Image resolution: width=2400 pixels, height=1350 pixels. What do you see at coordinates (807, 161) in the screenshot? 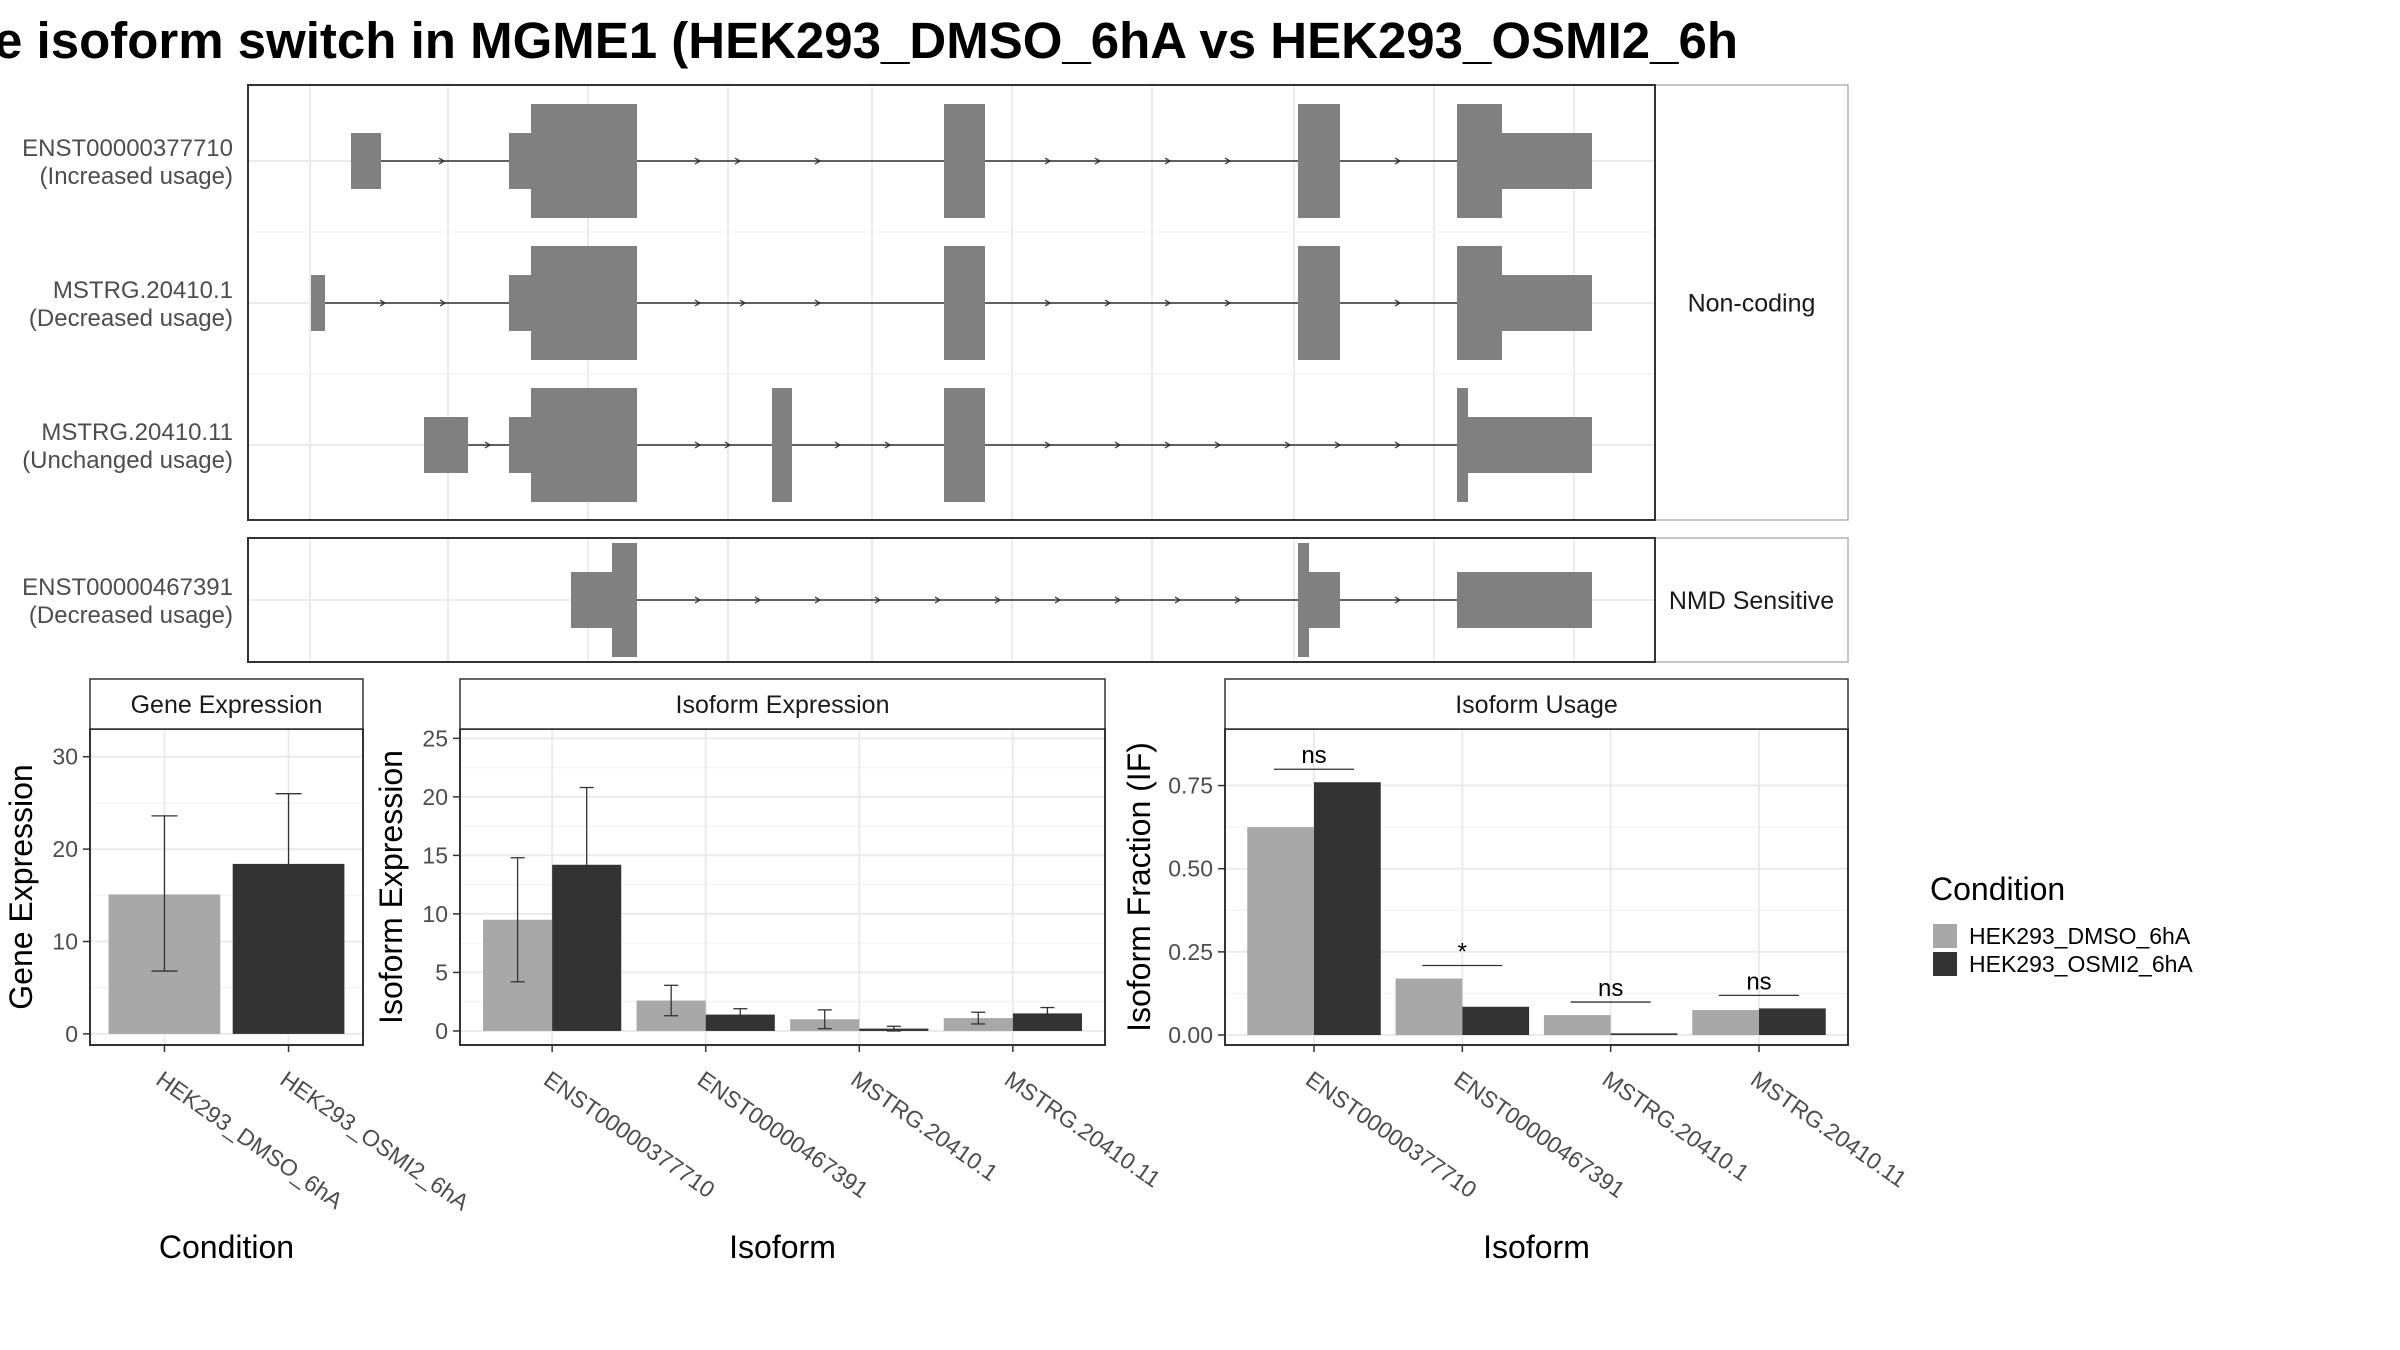
I see `transcript-1: ENST00000377710(Increased usage)` at bounding box center [807, 161].